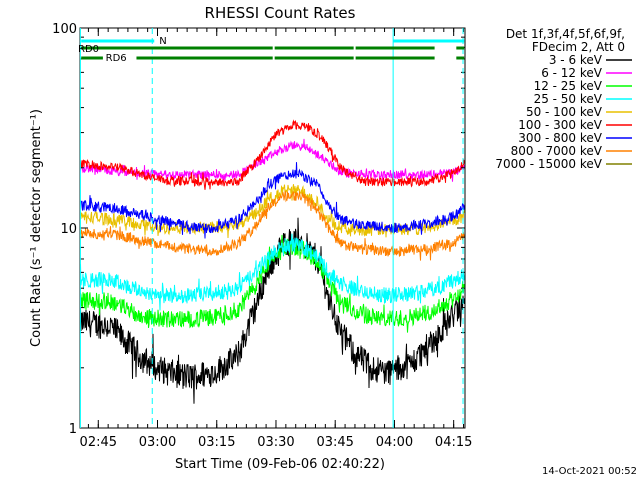 The height and width of the screenshot is (480, 640). I want to click on legend-entry-label: 25 - 50 keV, so click(568, 99).